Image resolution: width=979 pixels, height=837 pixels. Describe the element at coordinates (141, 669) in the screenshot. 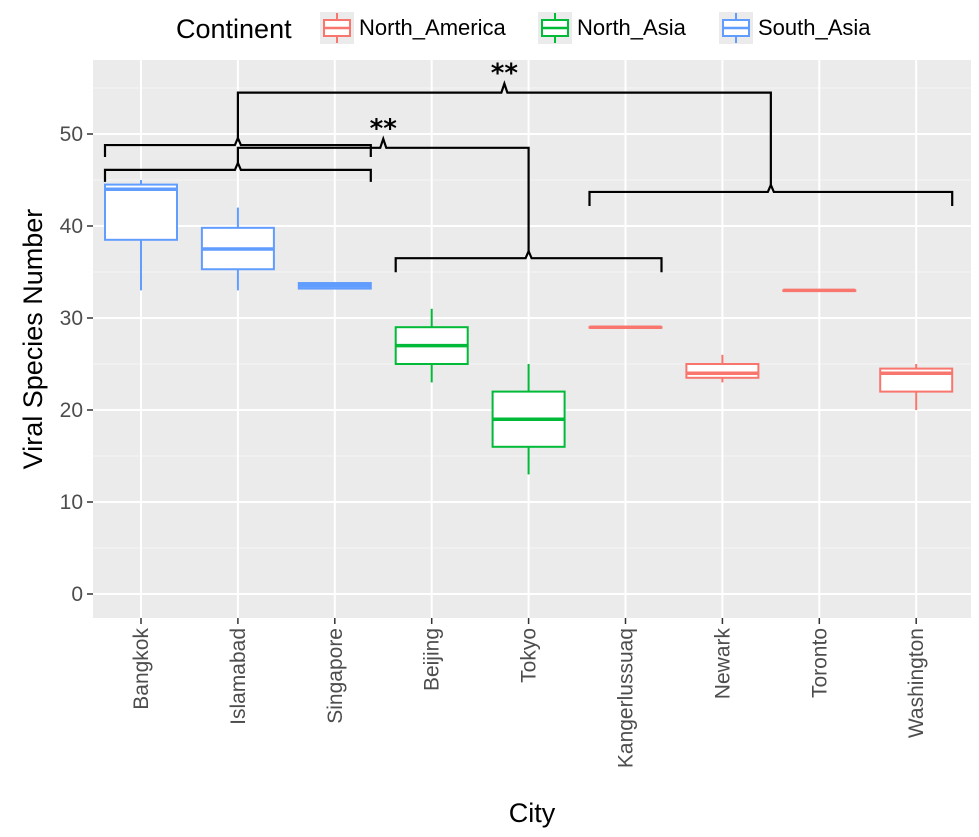

I see `x-tick-label-bangkok: Bangkok` at that location.